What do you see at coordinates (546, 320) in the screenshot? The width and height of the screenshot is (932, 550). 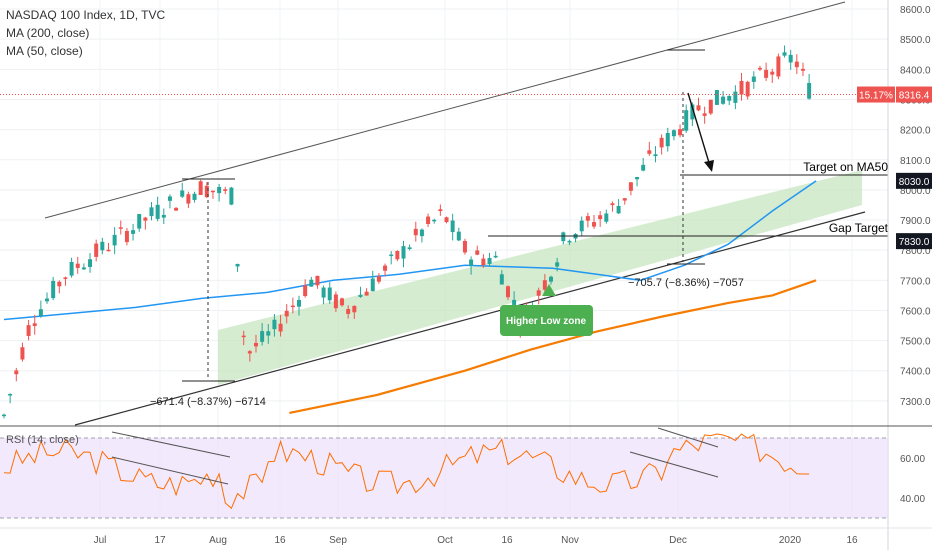 I see `higher-low-callout` at bounding box center [546, 320].